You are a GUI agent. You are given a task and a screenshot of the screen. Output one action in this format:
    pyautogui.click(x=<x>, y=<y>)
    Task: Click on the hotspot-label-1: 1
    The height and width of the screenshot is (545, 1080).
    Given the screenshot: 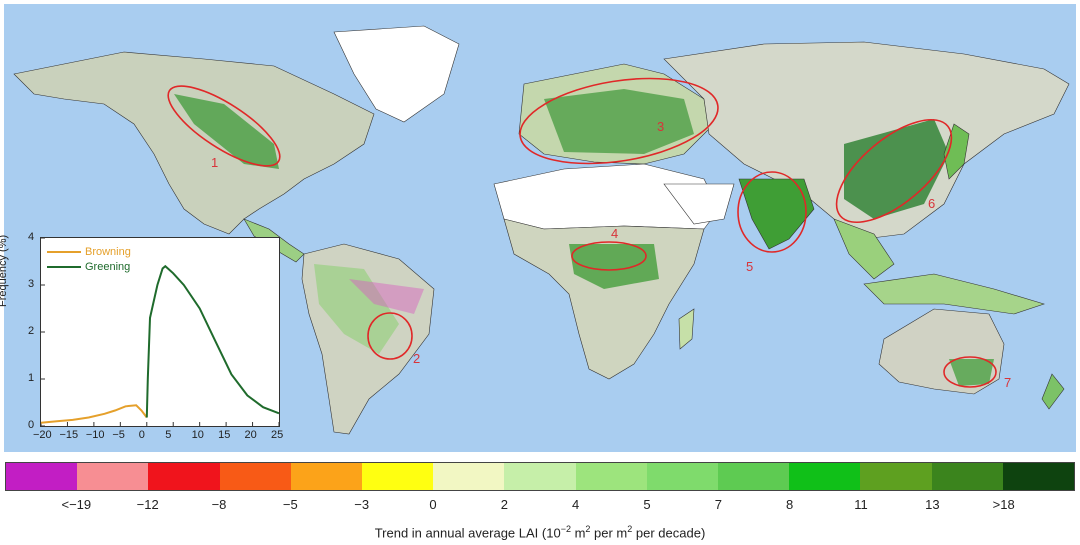 What is the action you would take?
    pyautogui.click(x=214, y=162)
    